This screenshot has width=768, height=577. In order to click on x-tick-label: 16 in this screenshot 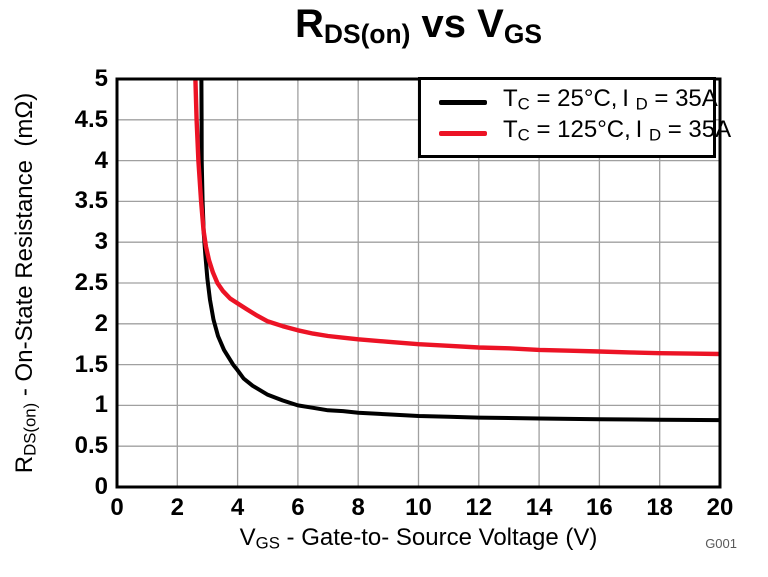, I will do `click(599, 507)`.